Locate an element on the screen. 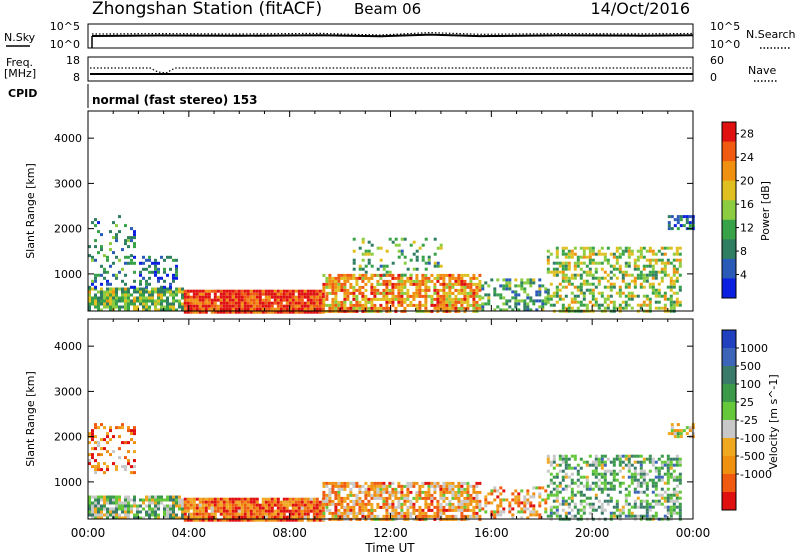  velocity-y-axis-label: Slant Range [km] is located at coordinates (30, 419).